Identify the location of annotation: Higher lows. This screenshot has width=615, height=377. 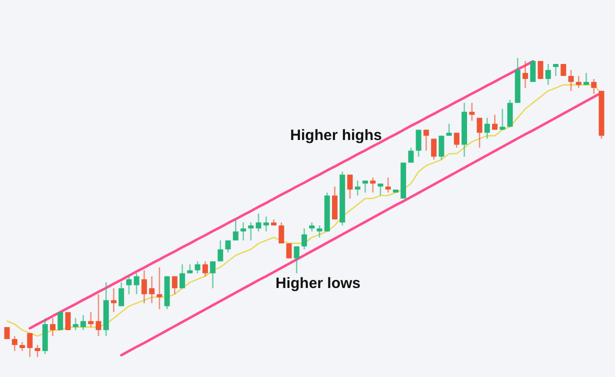
(318, 283).